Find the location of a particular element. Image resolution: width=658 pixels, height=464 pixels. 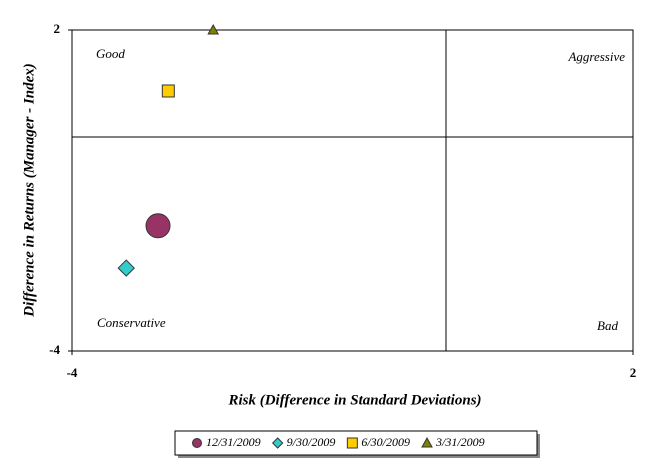

legend-label: 3/31/2009 is located at coordinates (460, 442).